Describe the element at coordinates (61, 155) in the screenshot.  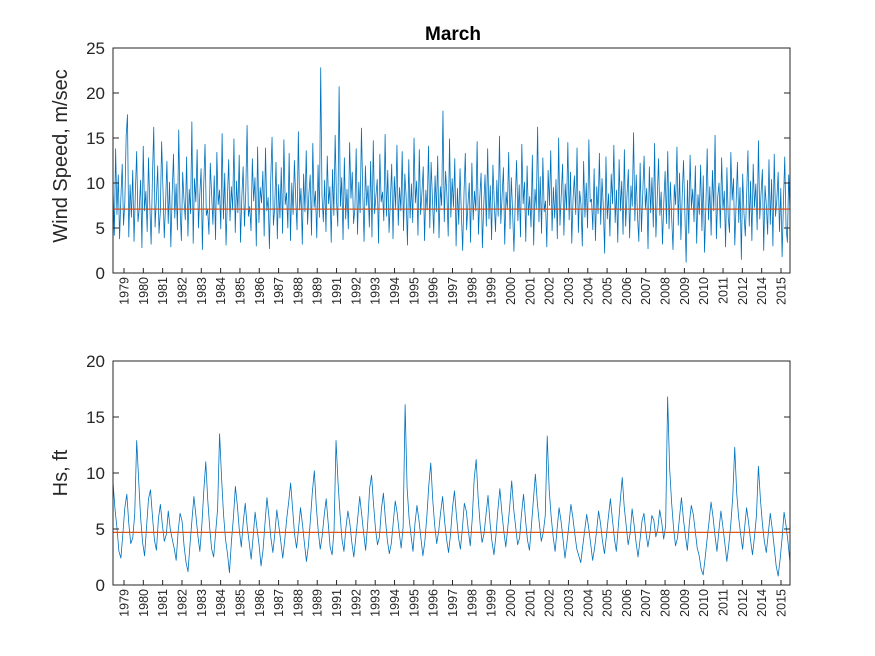
I see `wind-speed-y-axis-label: Wind Speed, m/sec` at that location.